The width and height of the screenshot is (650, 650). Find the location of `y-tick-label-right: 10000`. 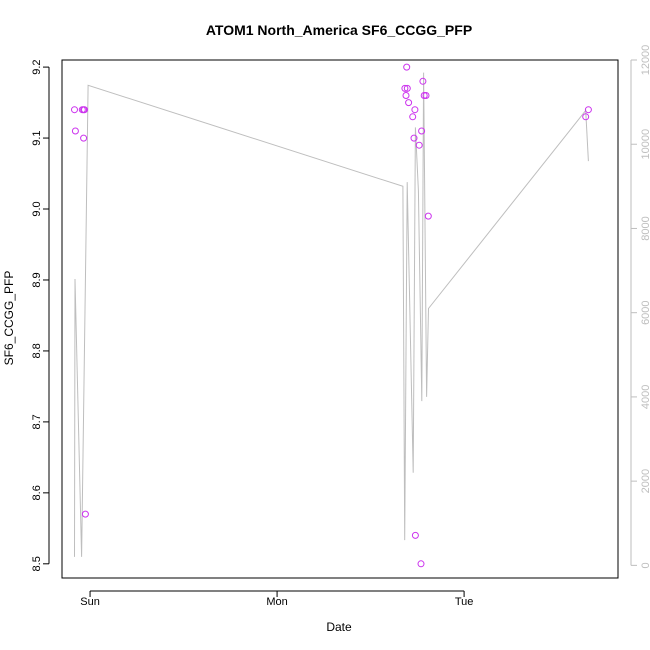

y-tick-label-right: 10000 is located at coordinates (645, 144).